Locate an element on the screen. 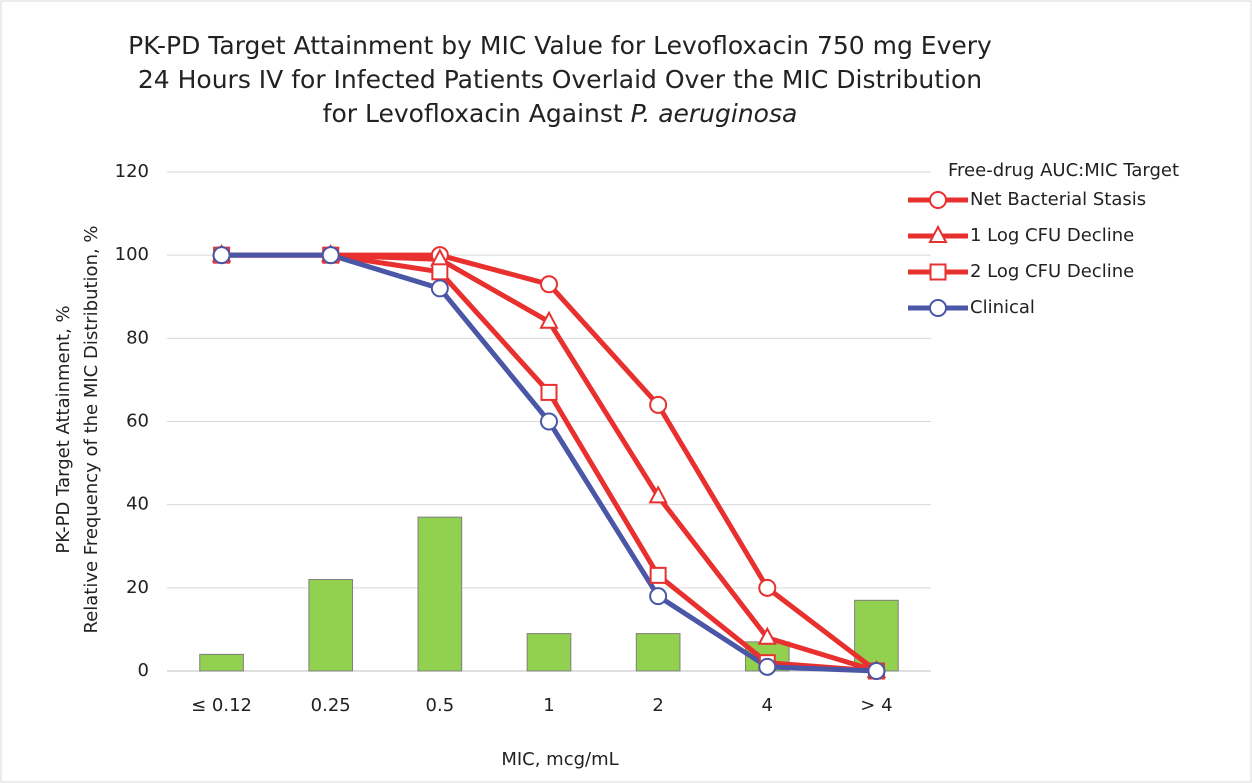 The height and width of the screenshot is (783, 1252). x-axis-label: MIC, mcg/mL is located at coordinates (559, 759).